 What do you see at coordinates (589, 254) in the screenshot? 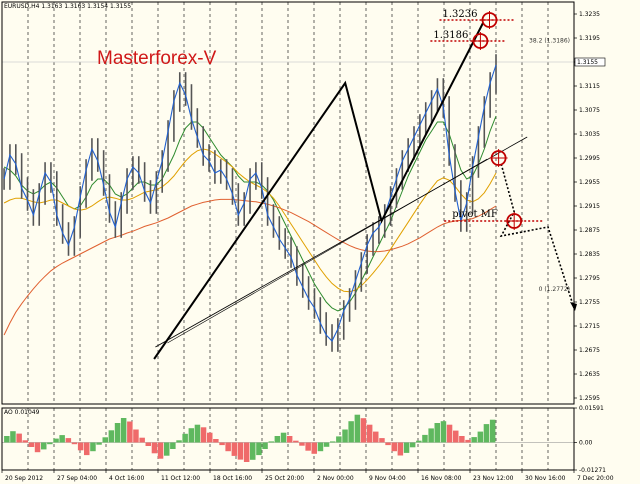
I see `y-tick-label: 1.2835` at bounding box center [589, 254].